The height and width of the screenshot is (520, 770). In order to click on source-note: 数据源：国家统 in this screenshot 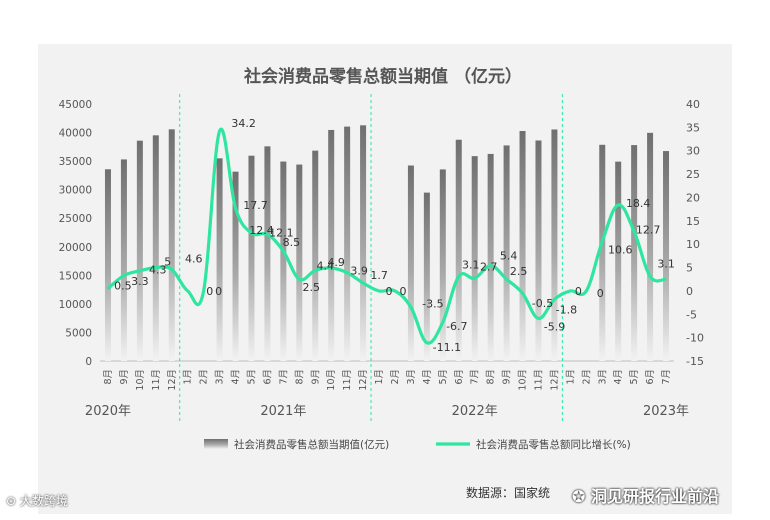, I will do `click(508, 493)`.